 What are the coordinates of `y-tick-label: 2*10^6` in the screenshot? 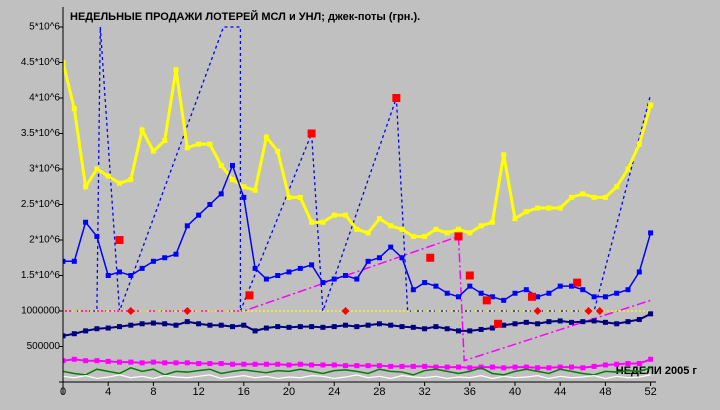 It's located at (44, 240).